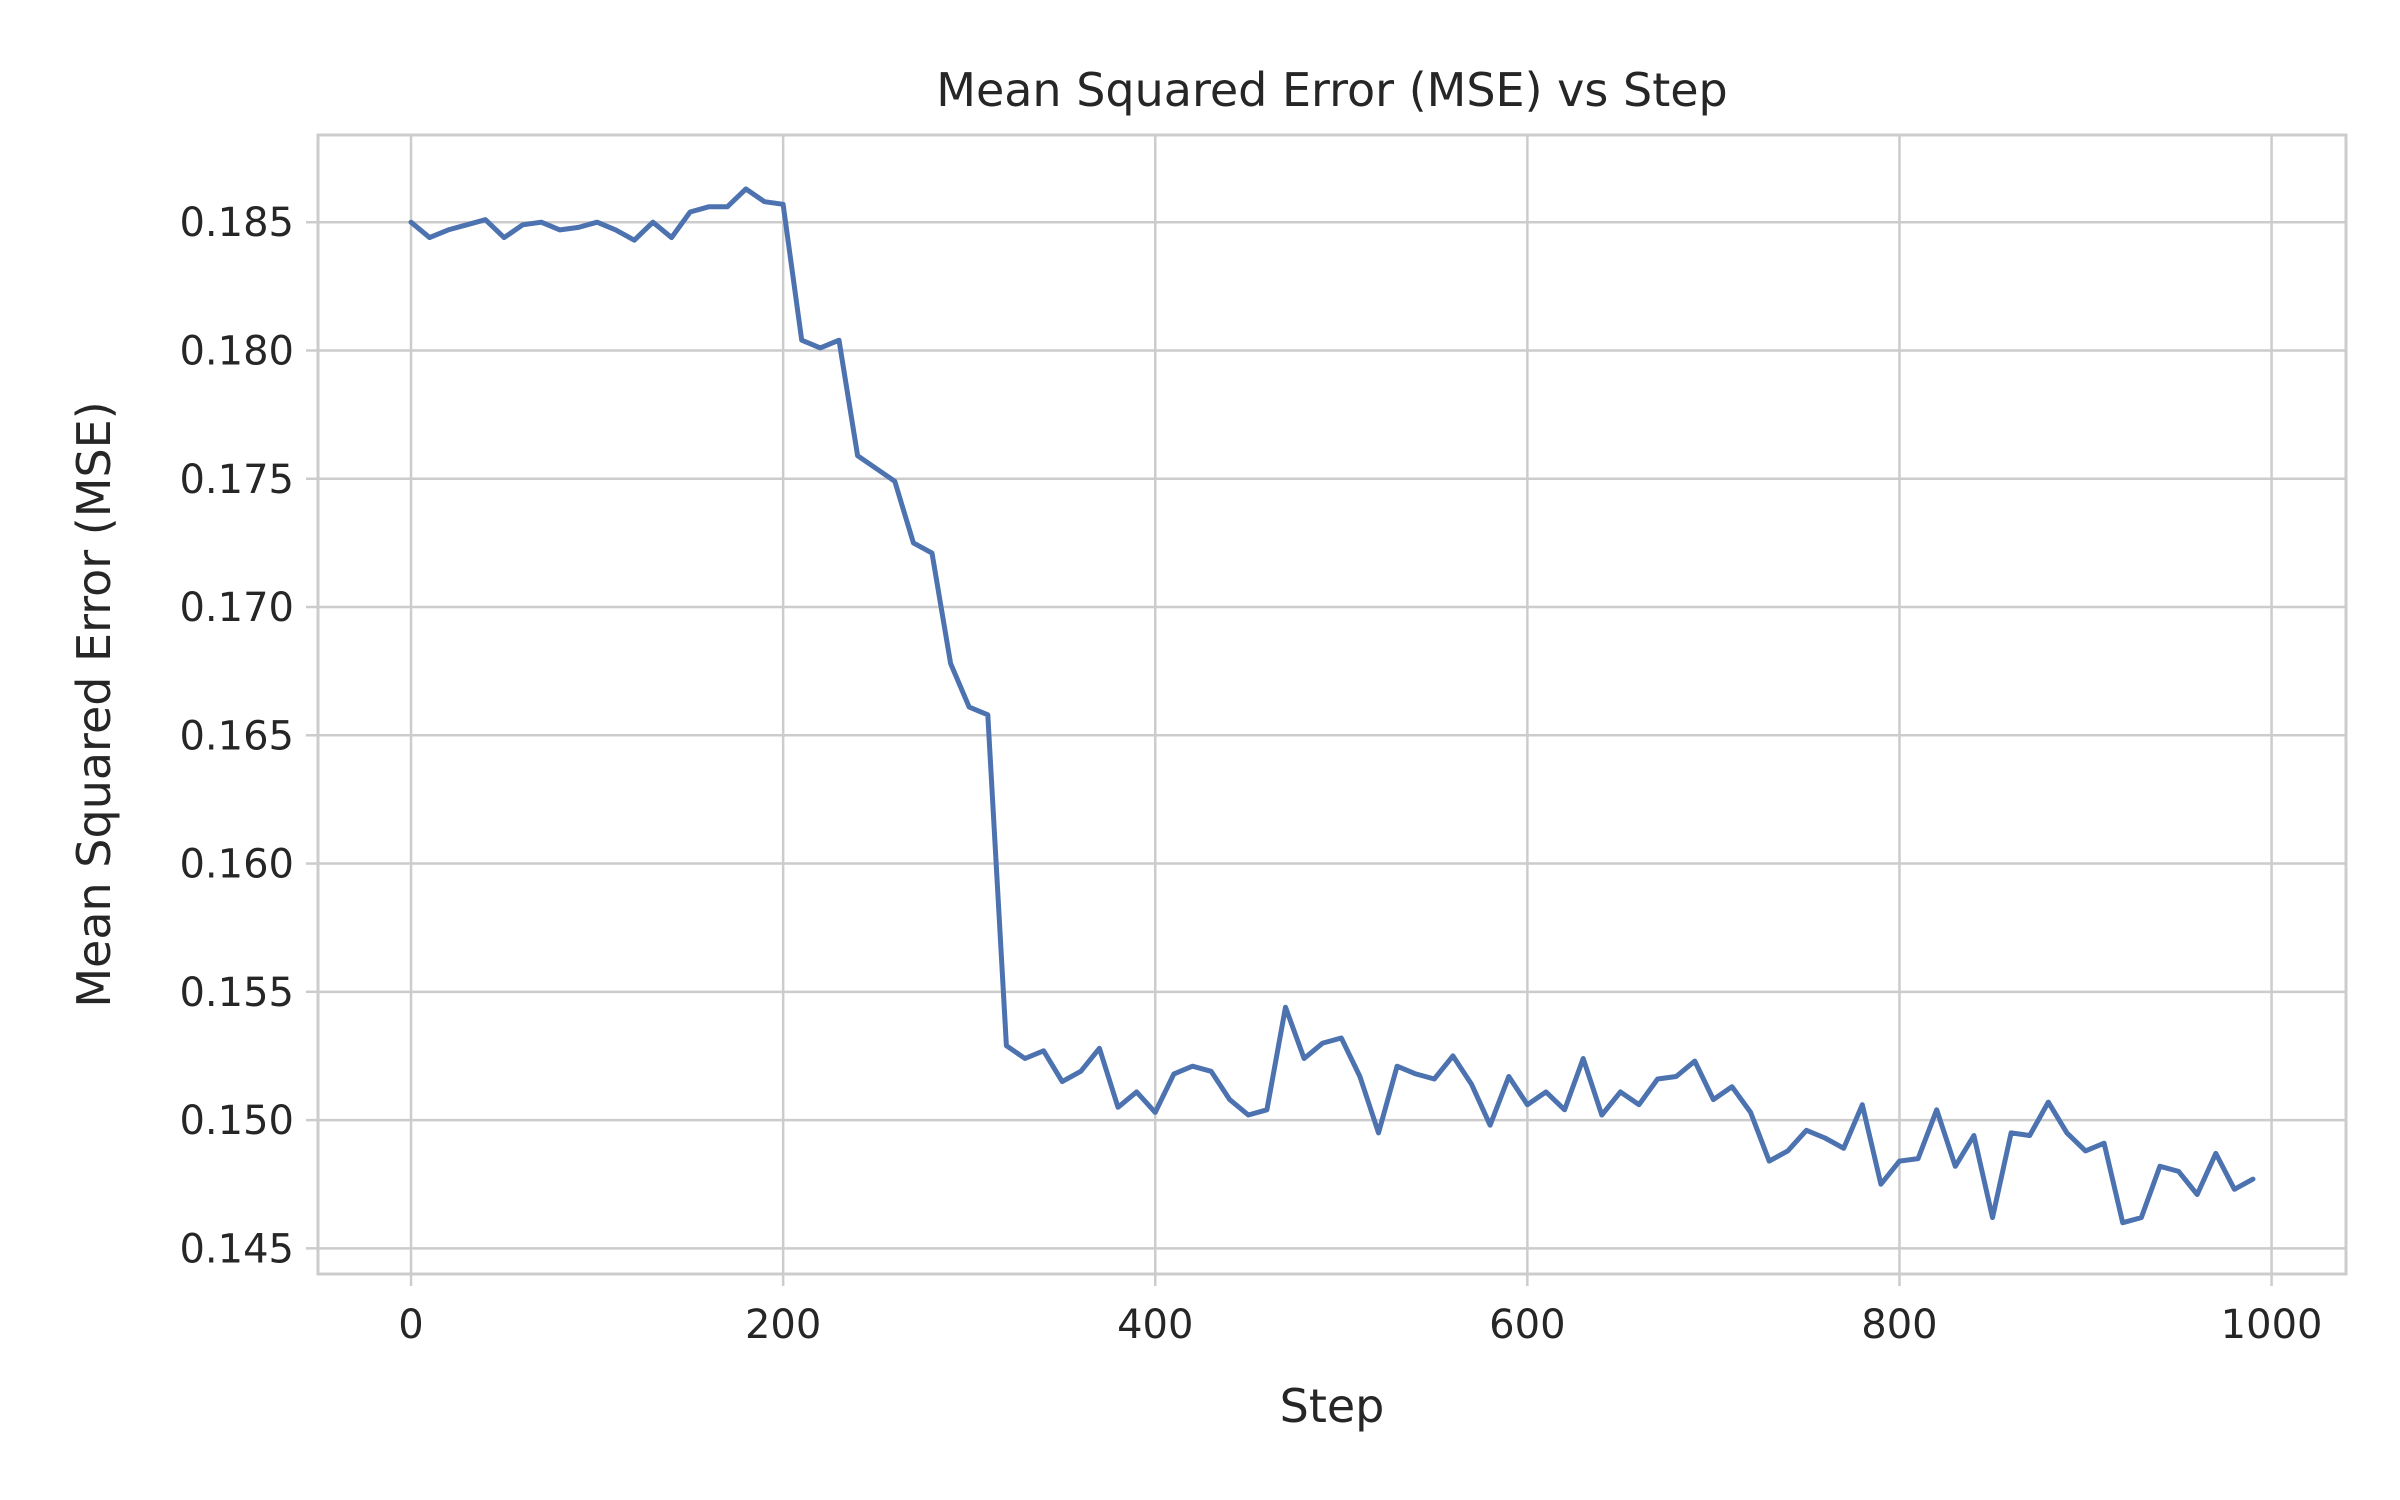 This screenshot has height=1500, width=2400. What do you see at coordinates (236, 736) in the screenshot?
I see `y-tick-label: 0.165` at bounding box center [236, 736].